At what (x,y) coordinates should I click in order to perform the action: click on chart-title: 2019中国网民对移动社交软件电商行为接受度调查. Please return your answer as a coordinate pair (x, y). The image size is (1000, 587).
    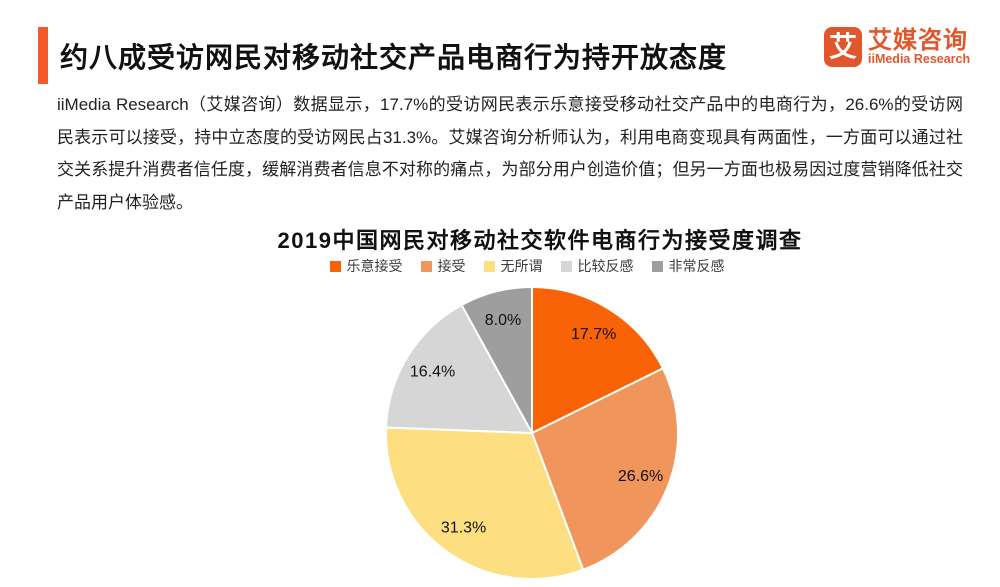
    Looking at the image, I should click on (540, 240).